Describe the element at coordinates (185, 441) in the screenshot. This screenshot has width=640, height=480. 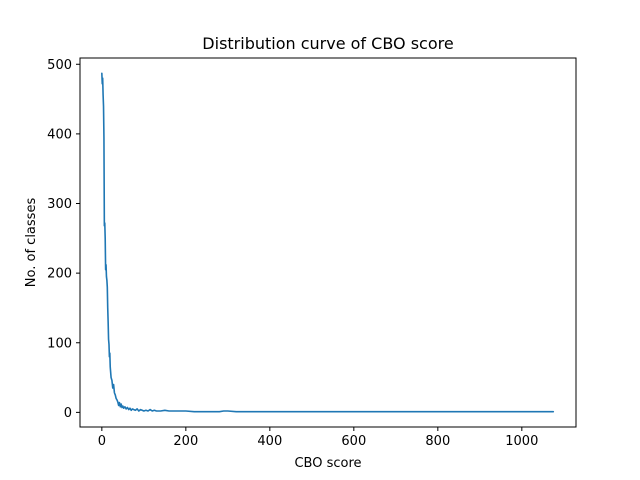
I see `x-tick-label: 200` at that location.